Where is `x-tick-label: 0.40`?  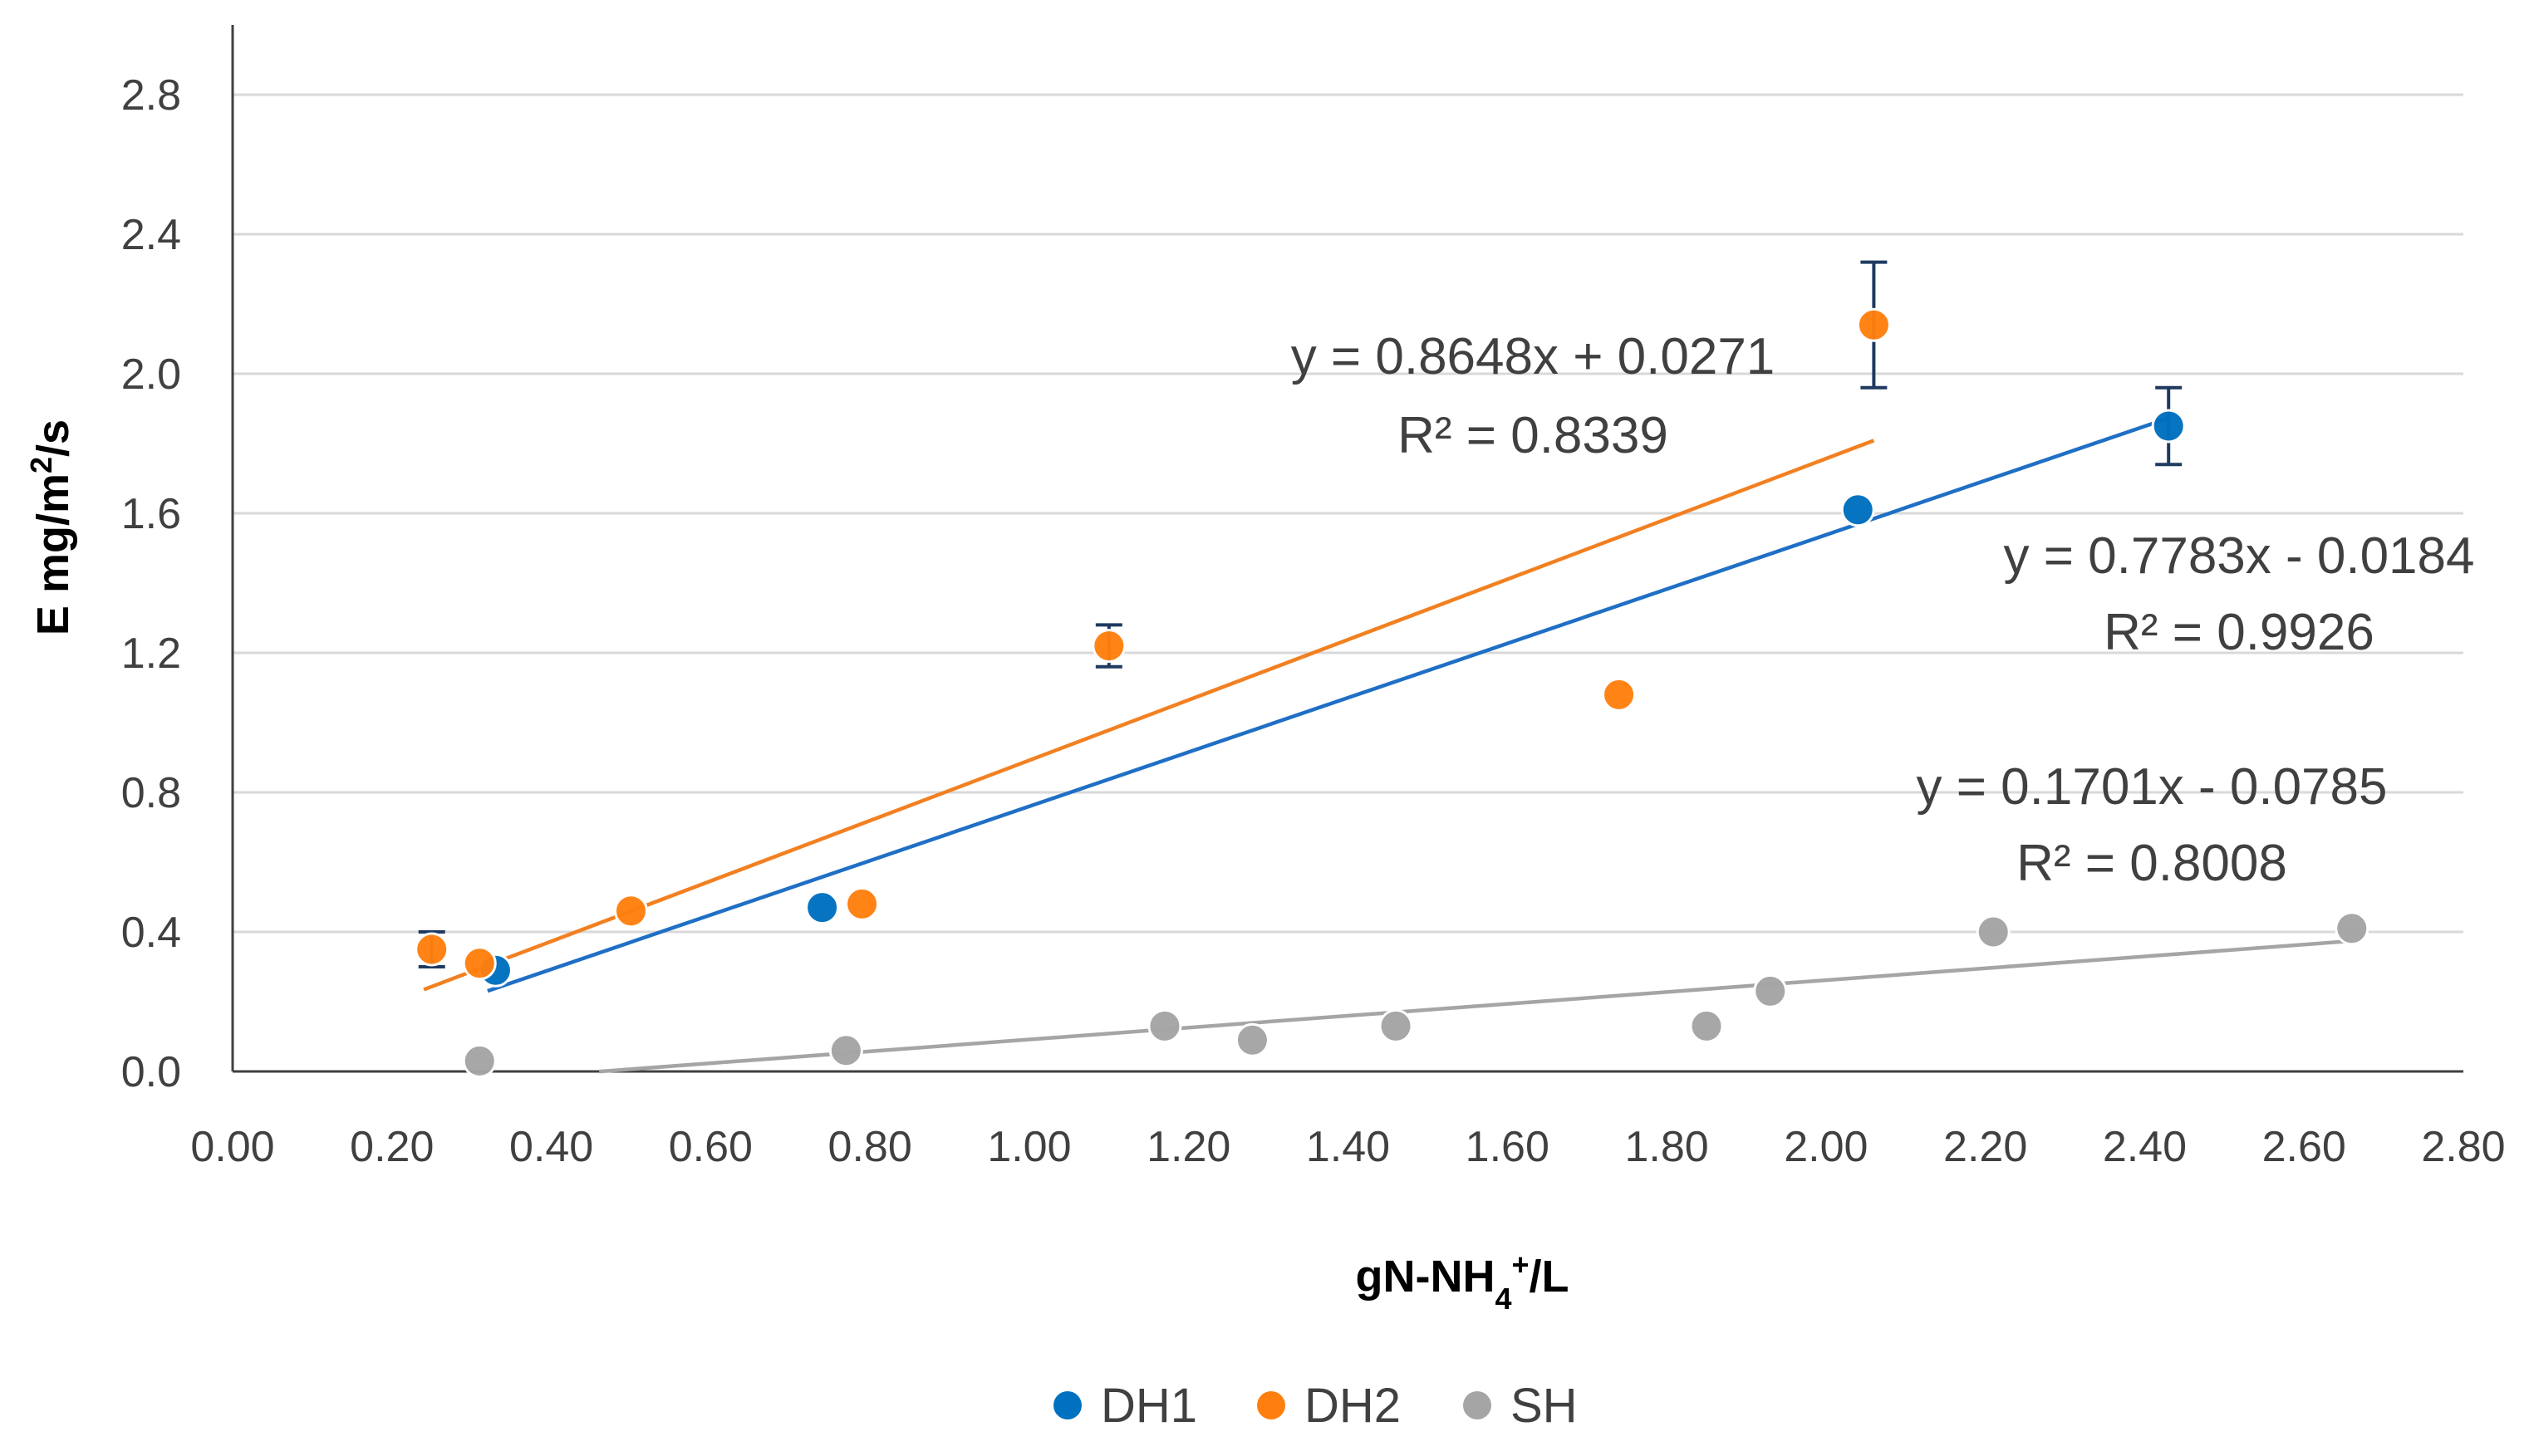
x-tick-label: 0.40 is located at coordinates (551, 1147).